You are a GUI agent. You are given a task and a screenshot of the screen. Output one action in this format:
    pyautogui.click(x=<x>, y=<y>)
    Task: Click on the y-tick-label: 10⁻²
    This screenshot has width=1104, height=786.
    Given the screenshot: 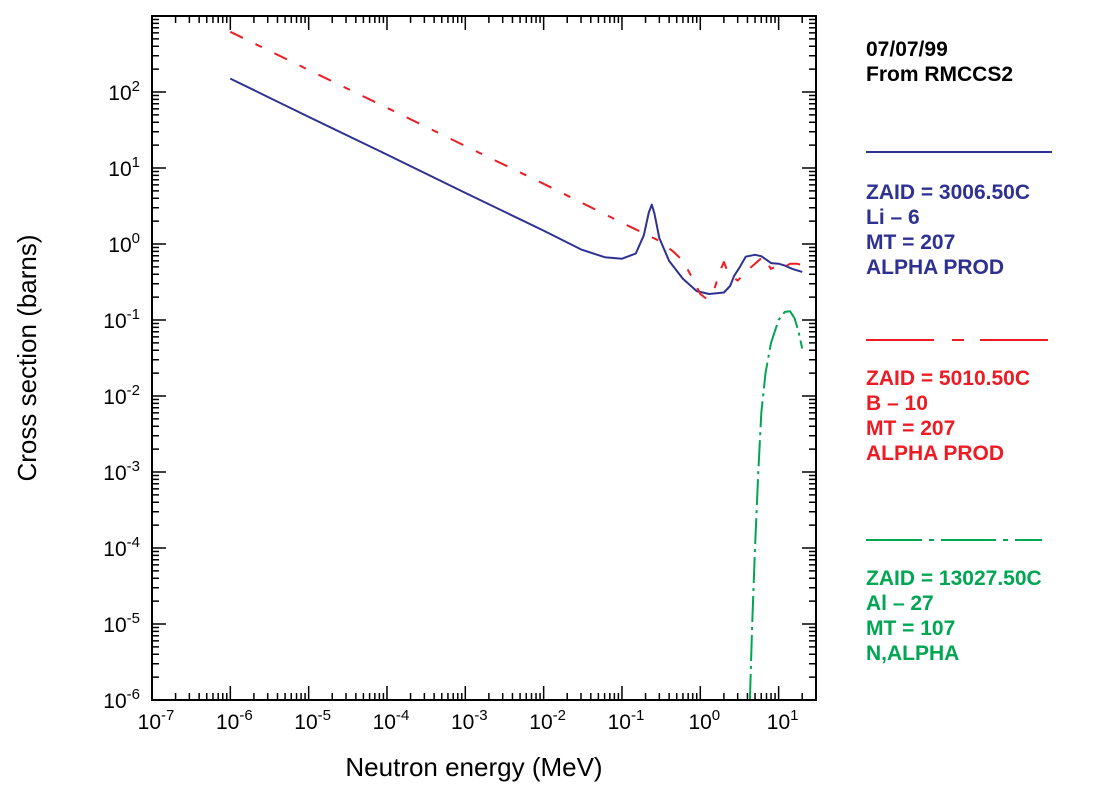 What is the action you would take?
    pyautogui.click(x=121, y=395)
    